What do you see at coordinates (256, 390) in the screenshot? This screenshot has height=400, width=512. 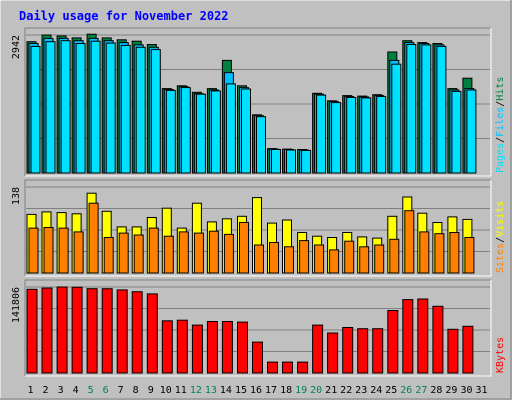 I see `x-label-day-16: 16` at bounding box center [256, 390].